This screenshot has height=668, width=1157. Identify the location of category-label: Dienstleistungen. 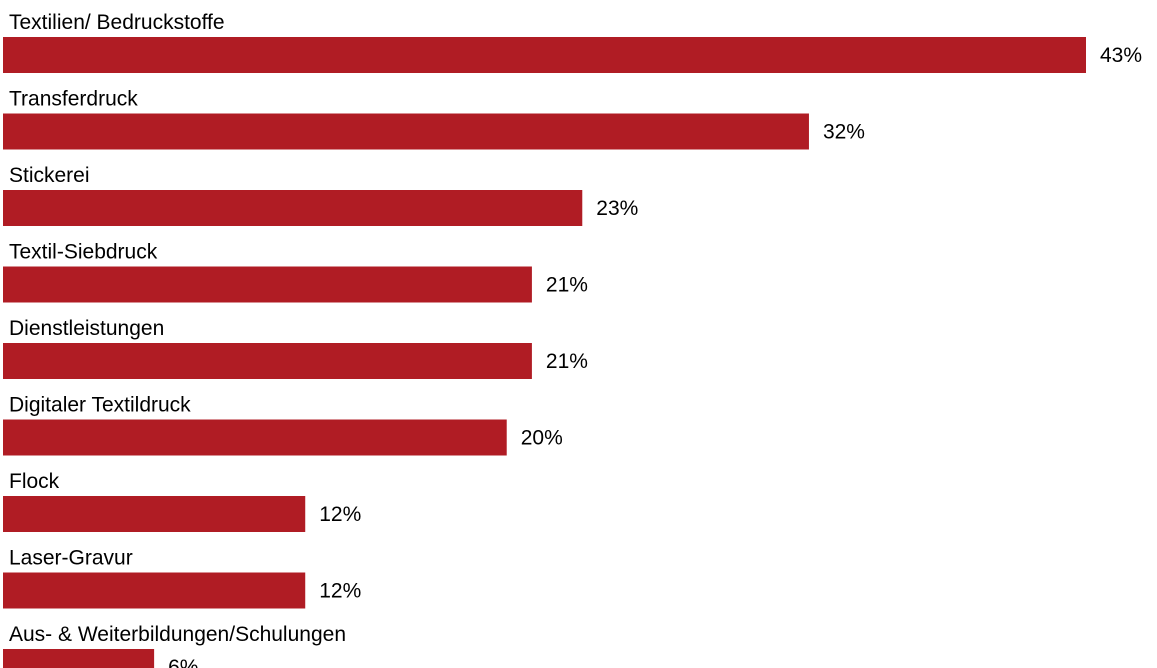
(86, 328).